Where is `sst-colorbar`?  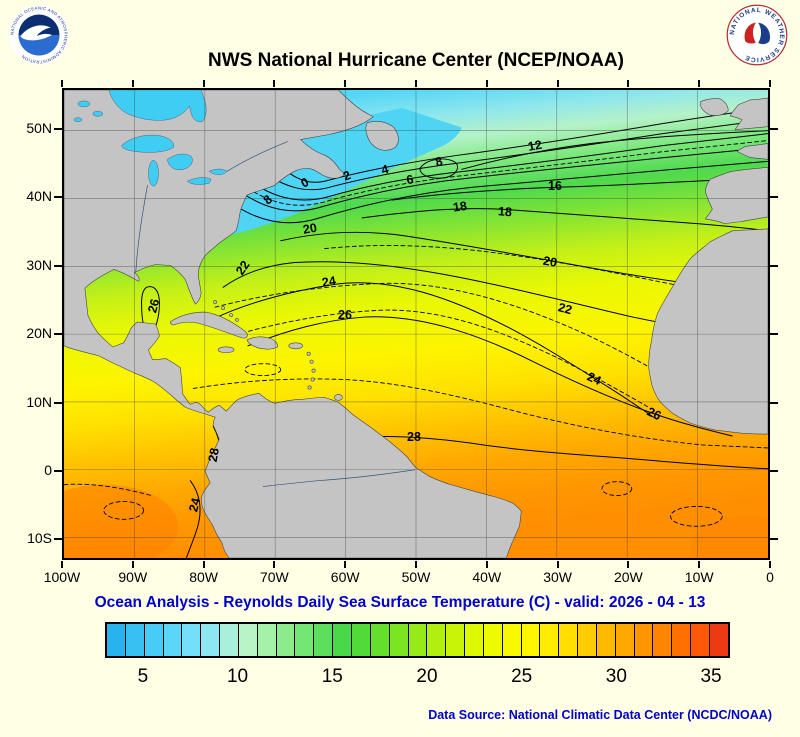 sst-colorbar is located at coordinates (417, 640).